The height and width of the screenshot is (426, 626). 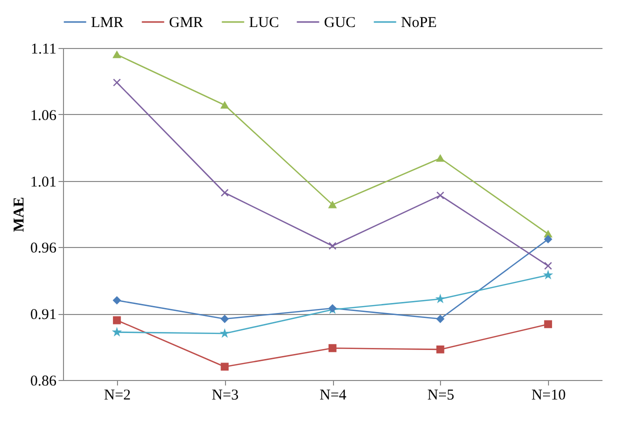 What do you see at coordinates (107, 23) in the screenshot?
I see `legend-label: LMR` at bounding box center [107, 23].